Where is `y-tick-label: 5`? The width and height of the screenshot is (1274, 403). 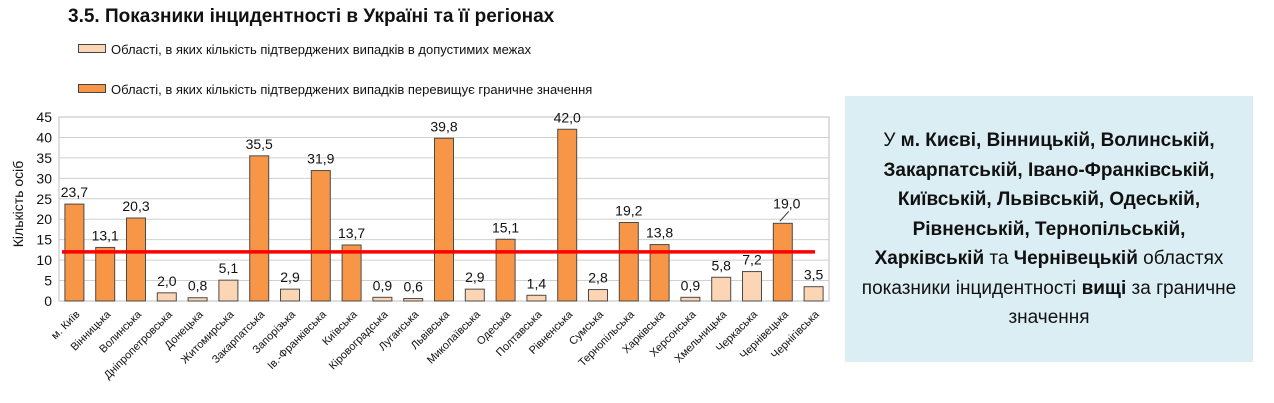 y-tick-label: 5 is located at coordinates (48, 281).